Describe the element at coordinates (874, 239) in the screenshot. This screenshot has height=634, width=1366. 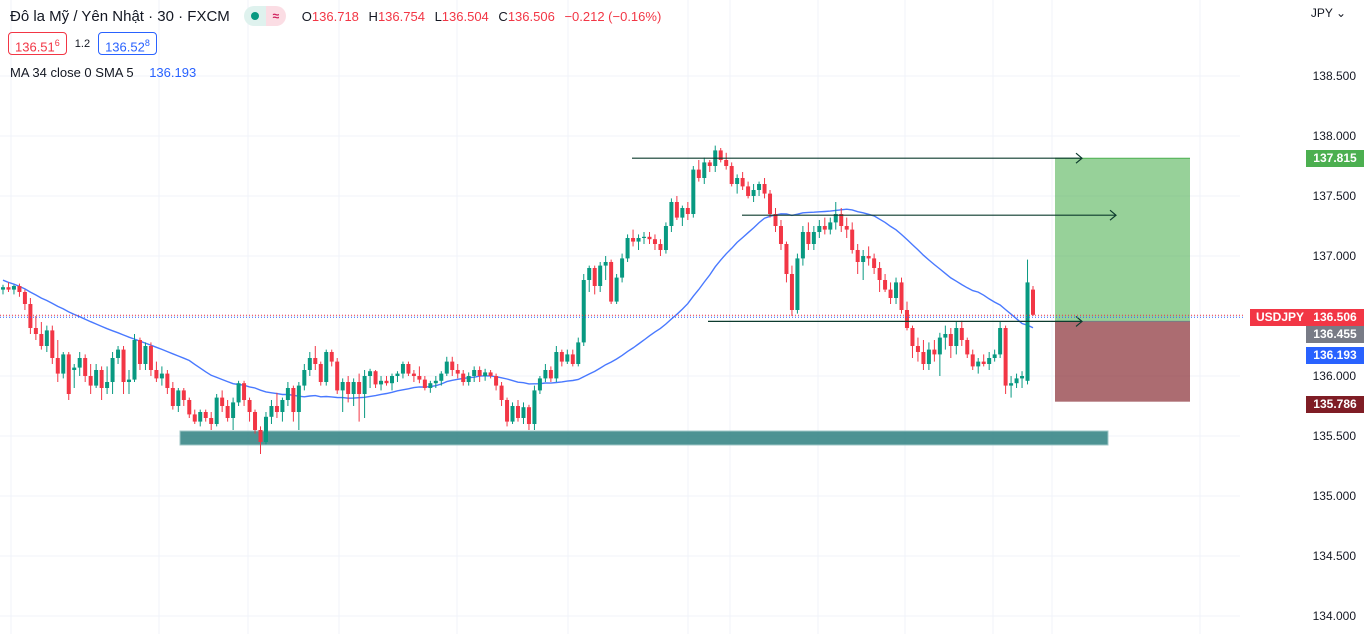
I see `horizontal-rays` at that location.